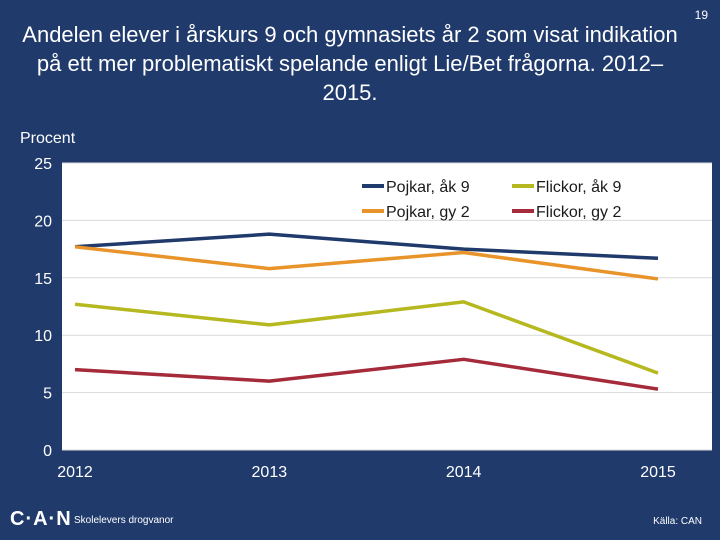 Image resolution: width=720 pixels, height=540 pixels. I want to click on legend-label: Pojkar, gy 2, so click(428, 212).